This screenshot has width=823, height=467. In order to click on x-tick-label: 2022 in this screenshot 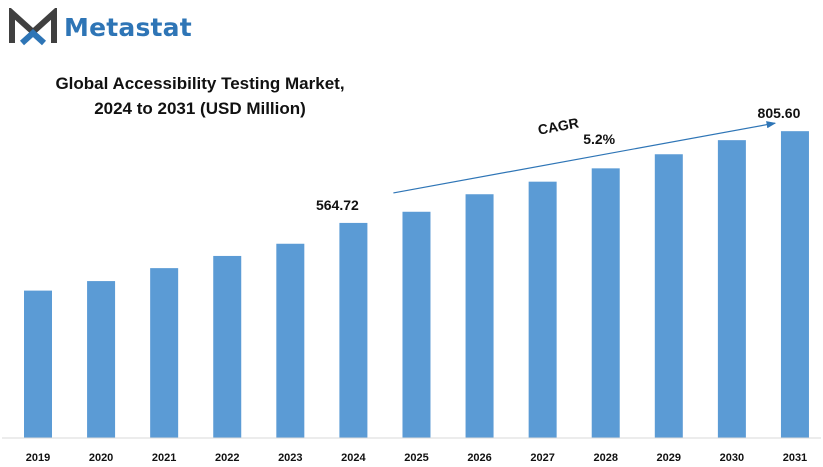, I will do `click(227, 458)`.